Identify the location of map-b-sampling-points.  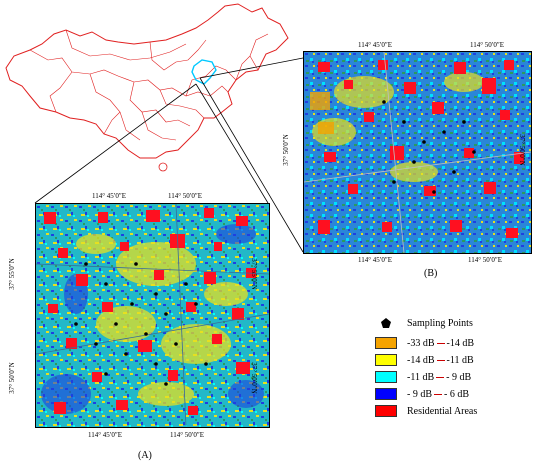
(429, 147).